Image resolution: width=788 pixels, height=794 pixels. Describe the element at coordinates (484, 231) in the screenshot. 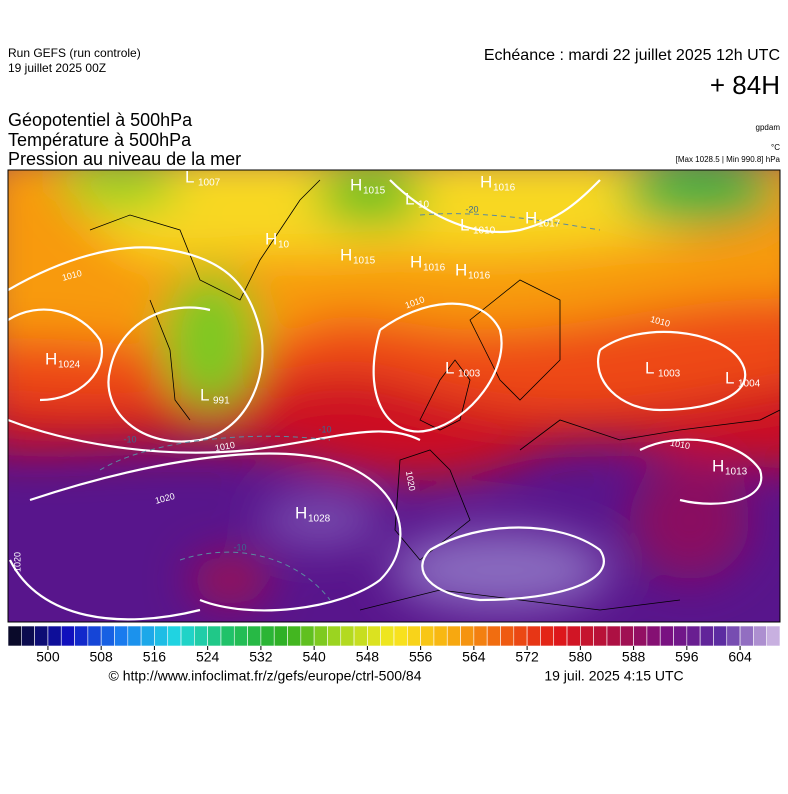

I see `center-value: 1010` at that location.